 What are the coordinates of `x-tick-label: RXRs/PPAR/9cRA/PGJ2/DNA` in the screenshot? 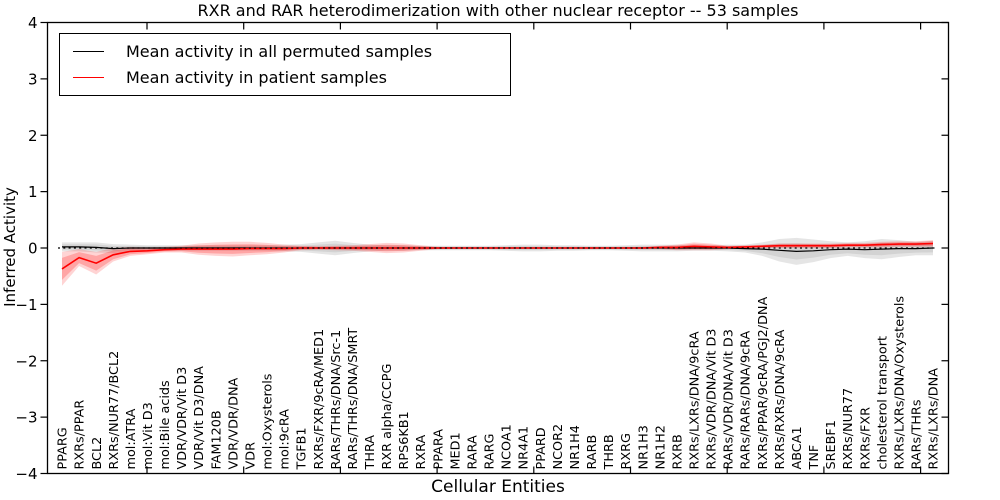 It's located at (763, 382).